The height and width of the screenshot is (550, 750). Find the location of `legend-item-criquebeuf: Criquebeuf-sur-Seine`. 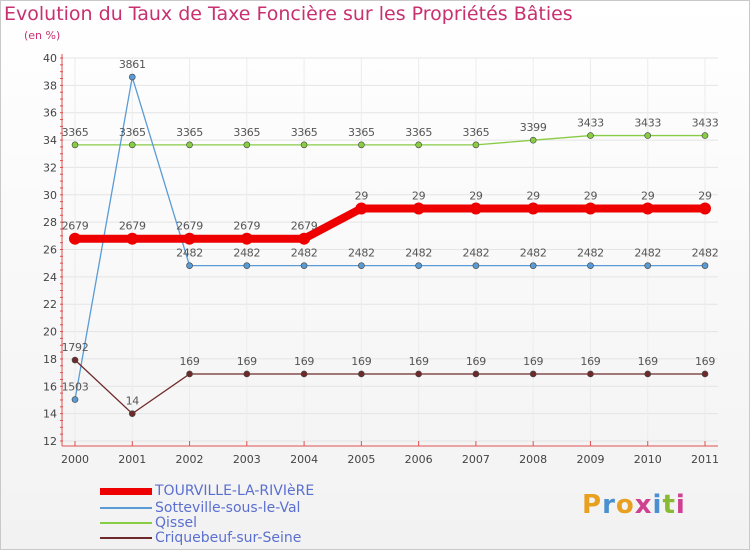

legend-item-criquebeuf: Criquebeuf-sur-Seine is located at coordinates (250, 538).